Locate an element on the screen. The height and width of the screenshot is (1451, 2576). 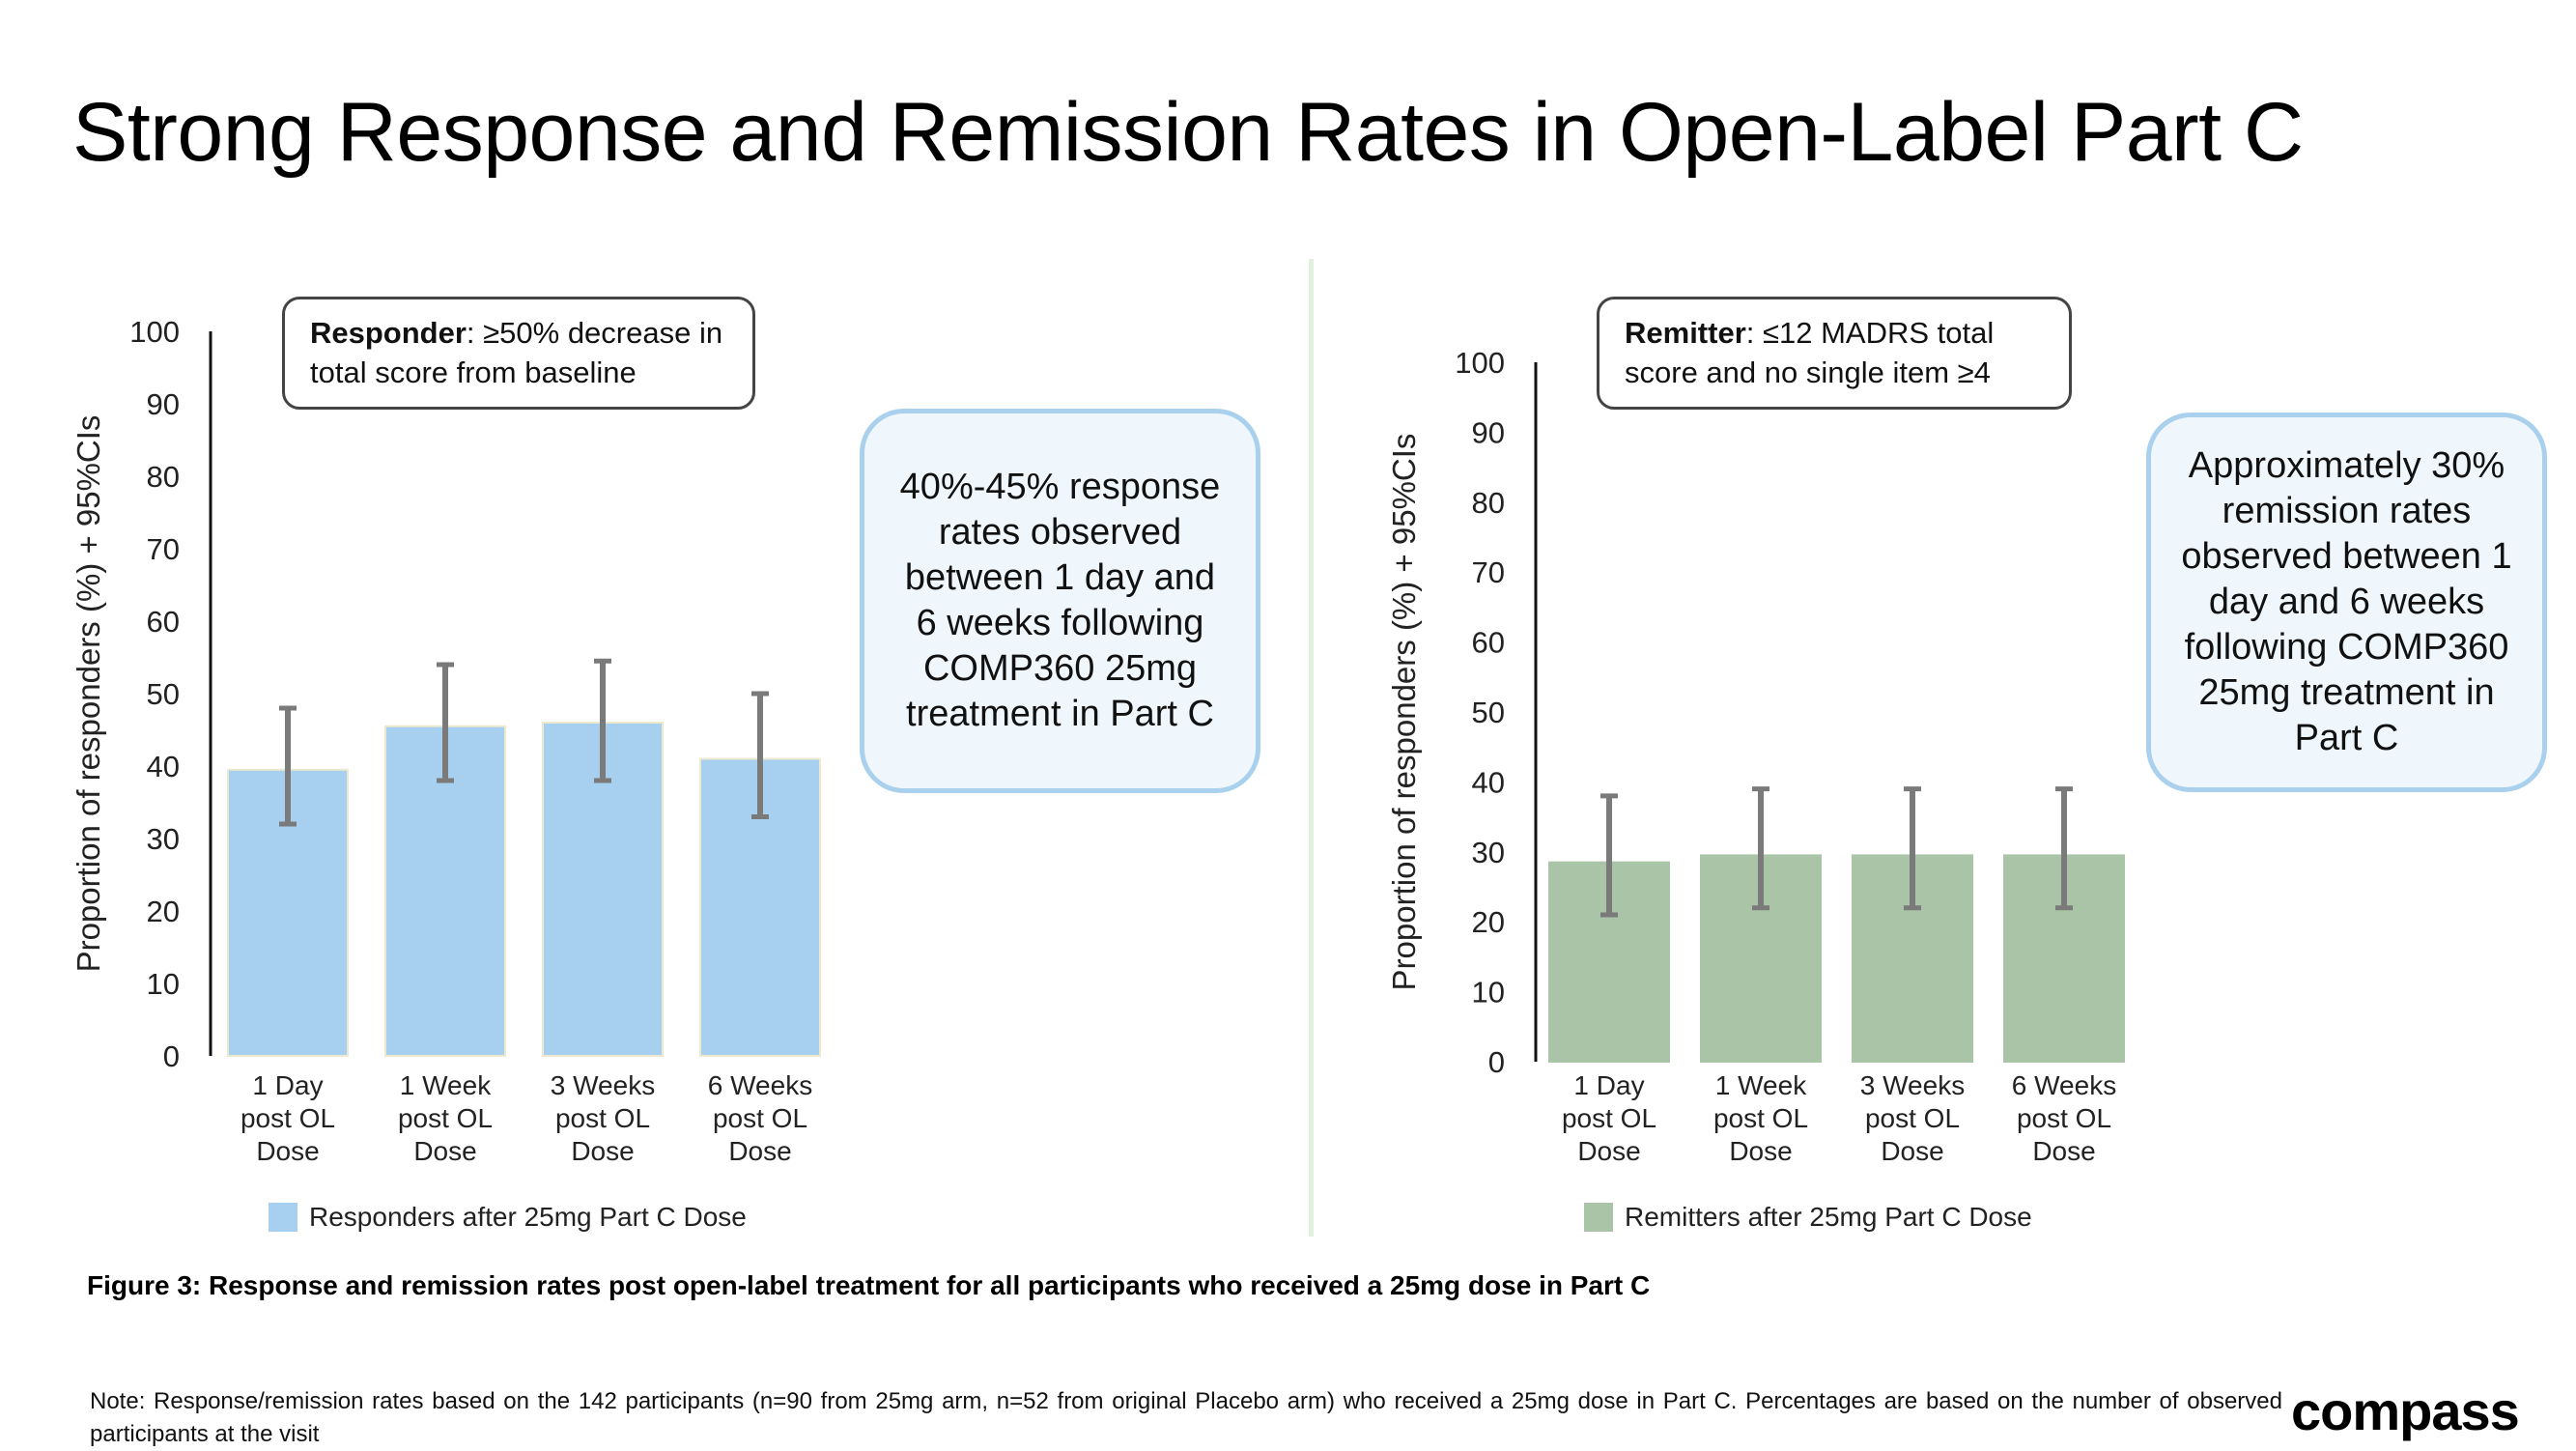
right-y-tick-label: 10 is located at coordinates (1488, 993).